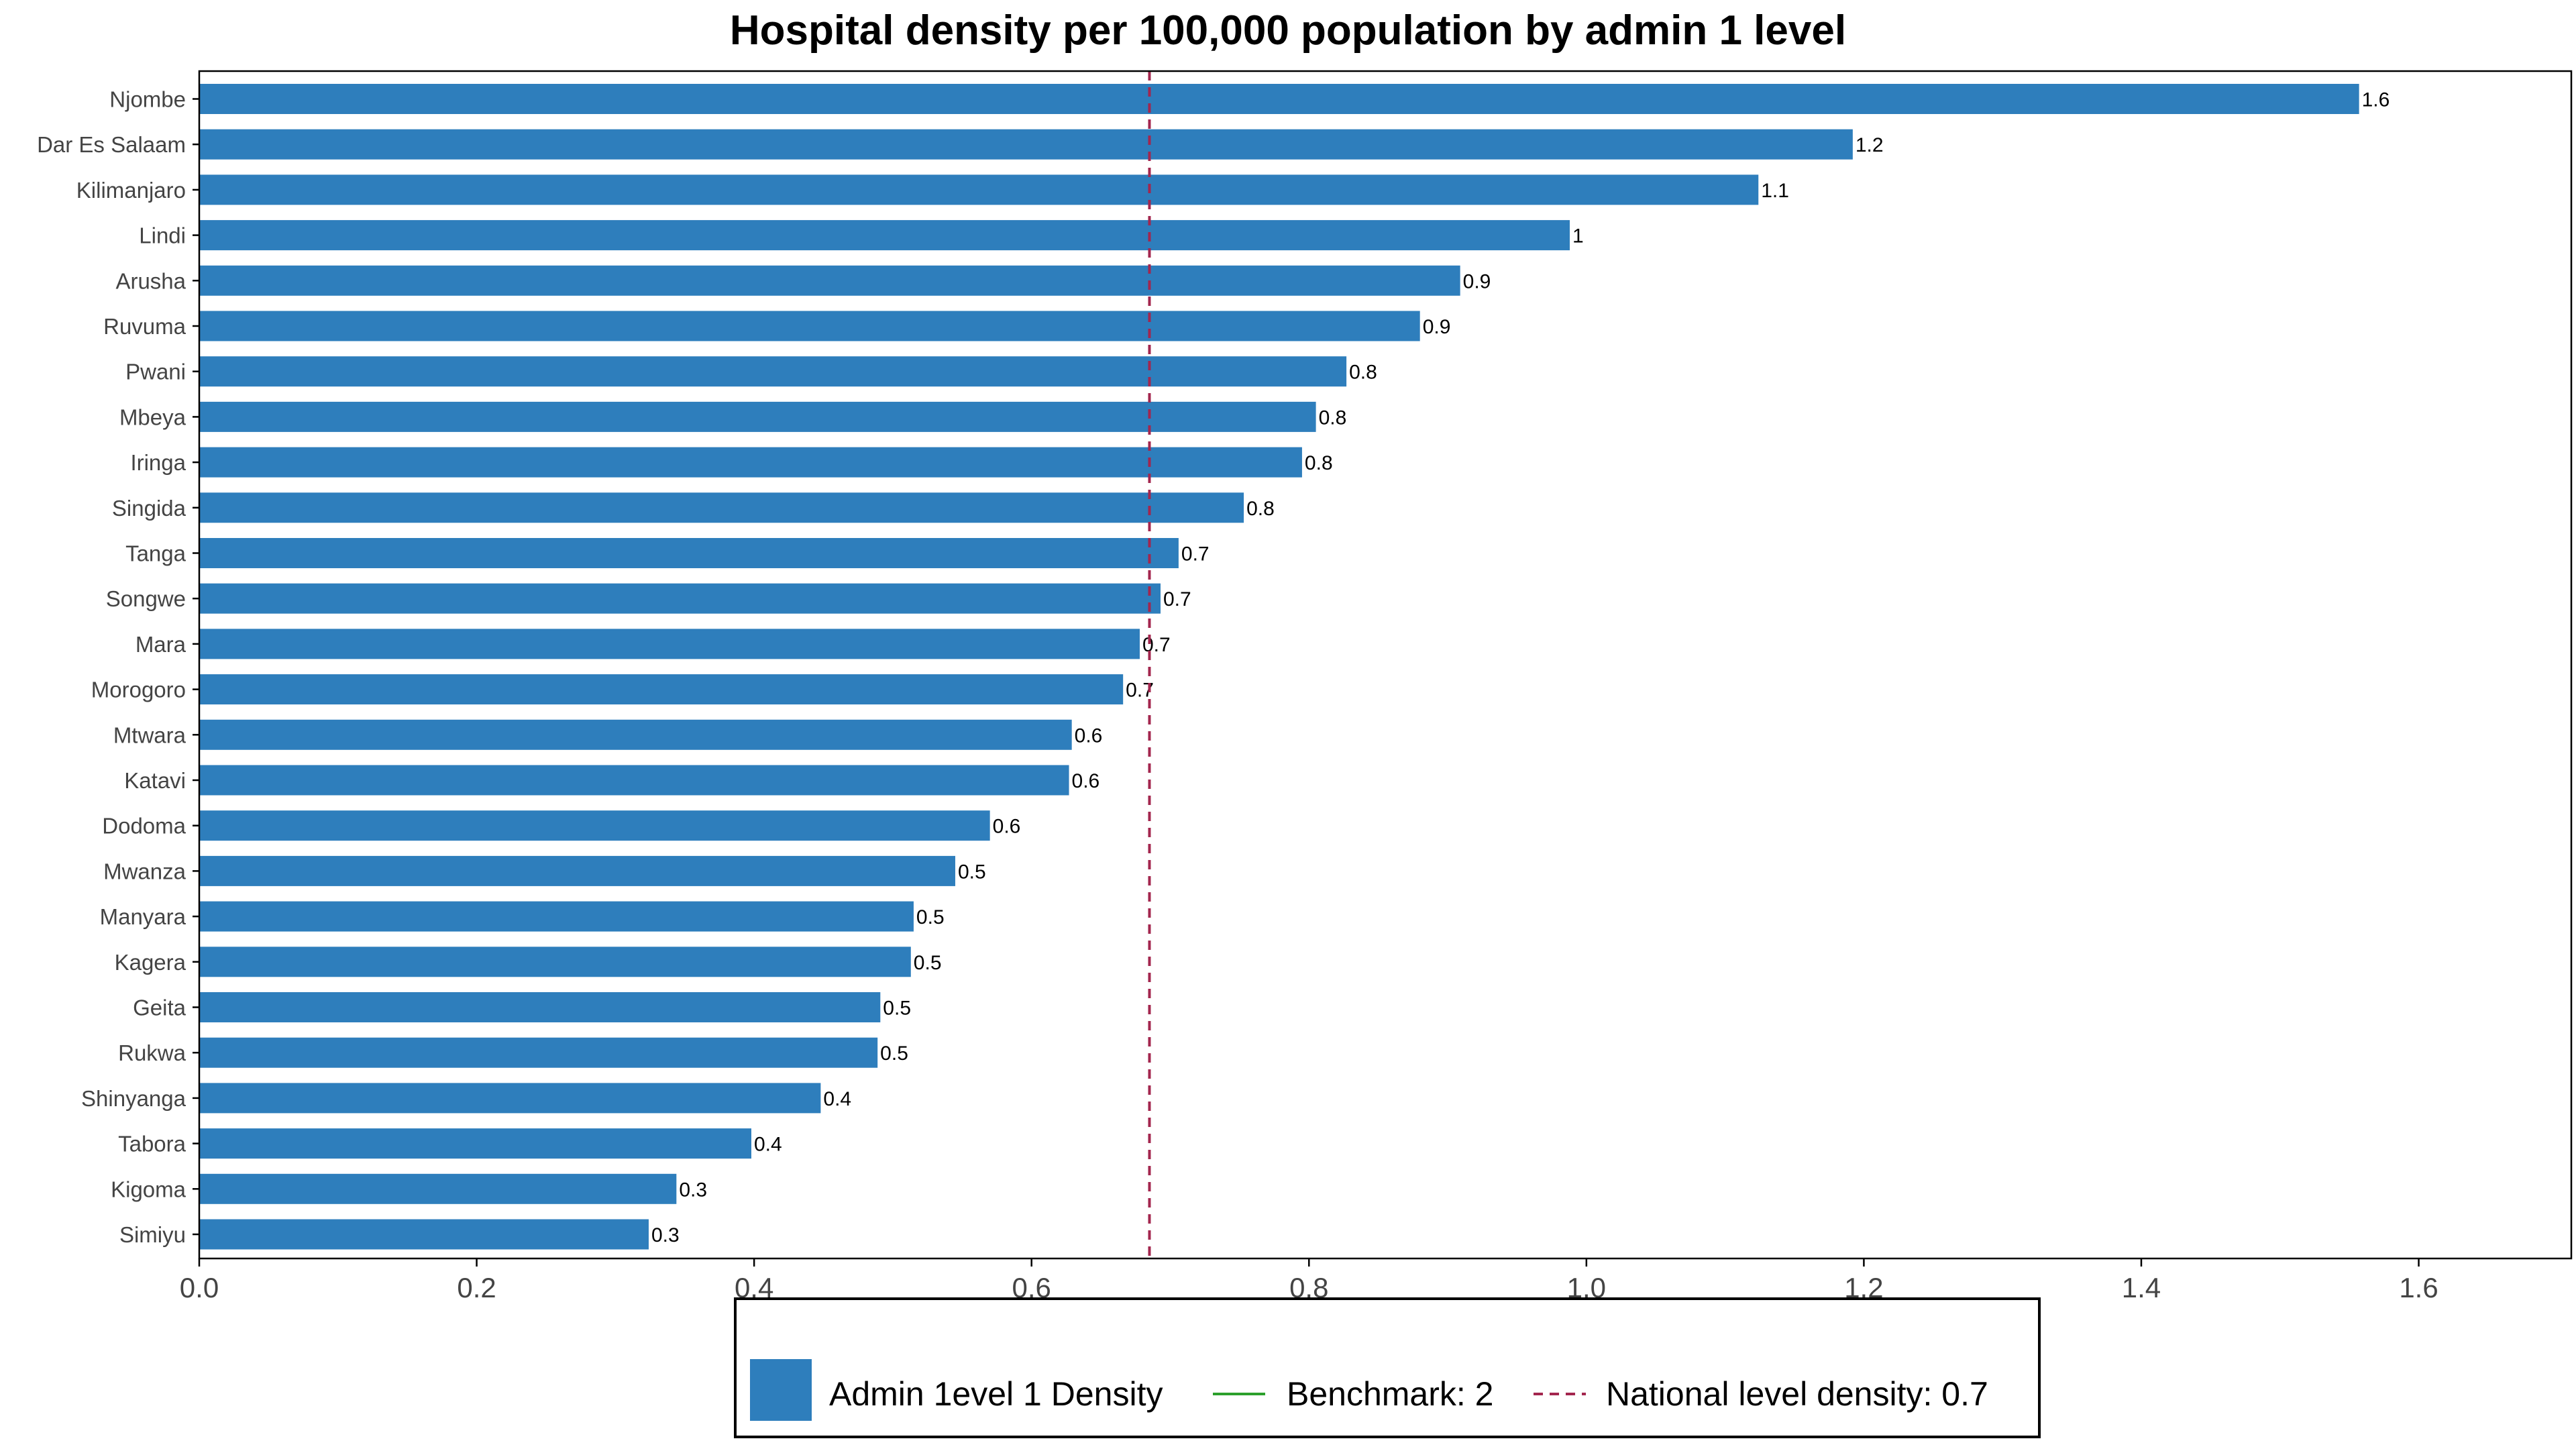 Image resolution: width=2576 pixels, height=1449 pixels. What do you see at coordinates (155, 553) in the screenshot?
I see `category-label: Tanga` at bounding box center [155, 553].